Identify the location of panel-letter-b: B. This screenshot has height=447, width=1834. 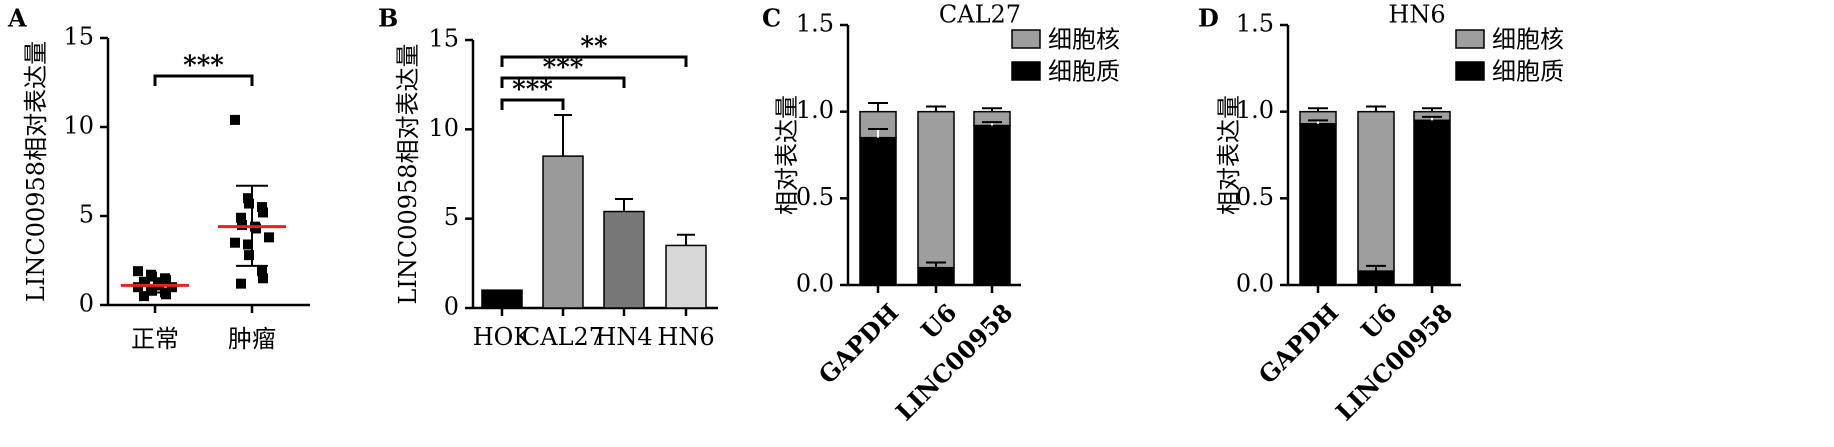
(388, 18).